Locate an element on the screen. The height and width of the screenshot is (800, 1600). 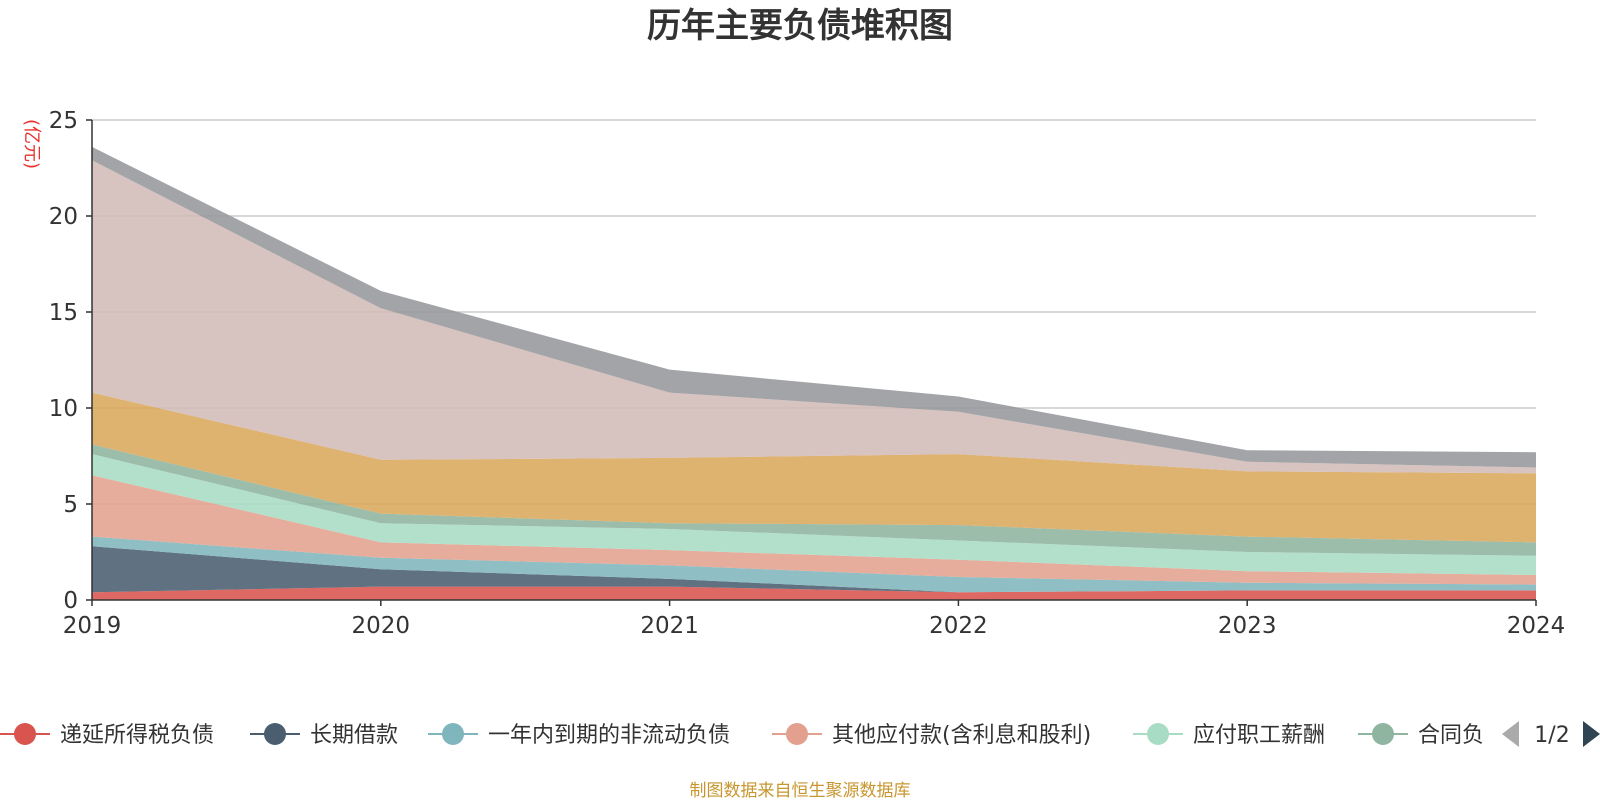
legend-item: 应付职工薪酬 is located at coordinates (1229, 735).